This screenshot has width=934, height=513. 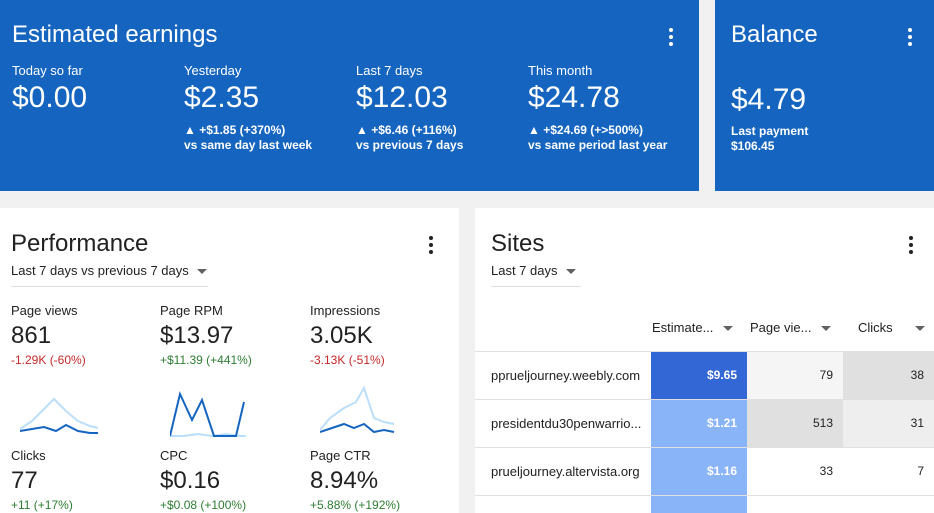 What do you see at coordinates (42, 480) in the screenshot?
I see `perf-metric-clicks: Clicks 77 +11 (+17%)` at bounding box center [42, 480].